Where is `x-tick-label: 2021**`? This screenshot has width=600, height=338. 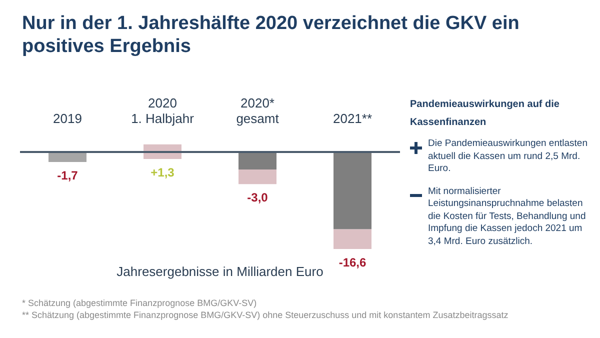
x-tick-label: 2021** is located at coordinates (352, 118).